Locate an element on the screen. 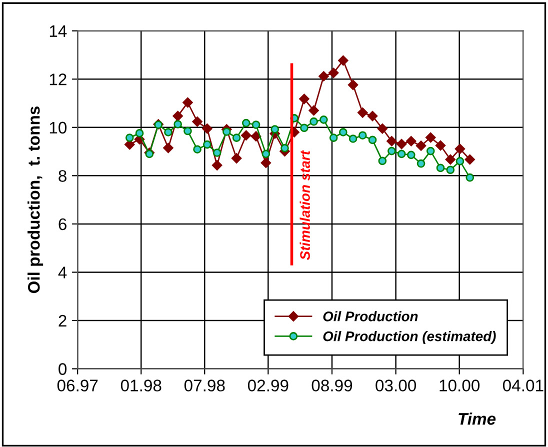 This screenshot has height=447, width=548. x-tick-label: 08.99 is located at coordinates (332, 386).